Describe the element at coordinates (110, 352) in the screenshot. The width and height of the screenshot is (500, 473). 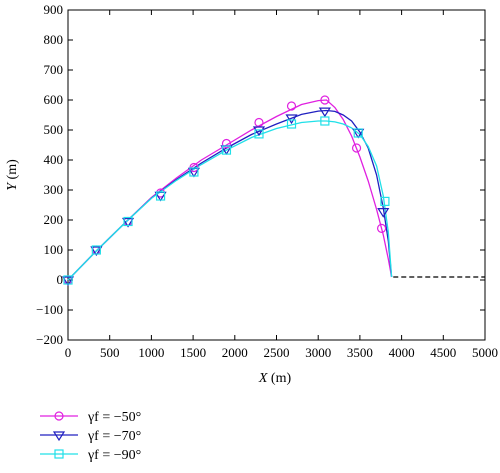
I see `x-tick-label: 500` at that location.